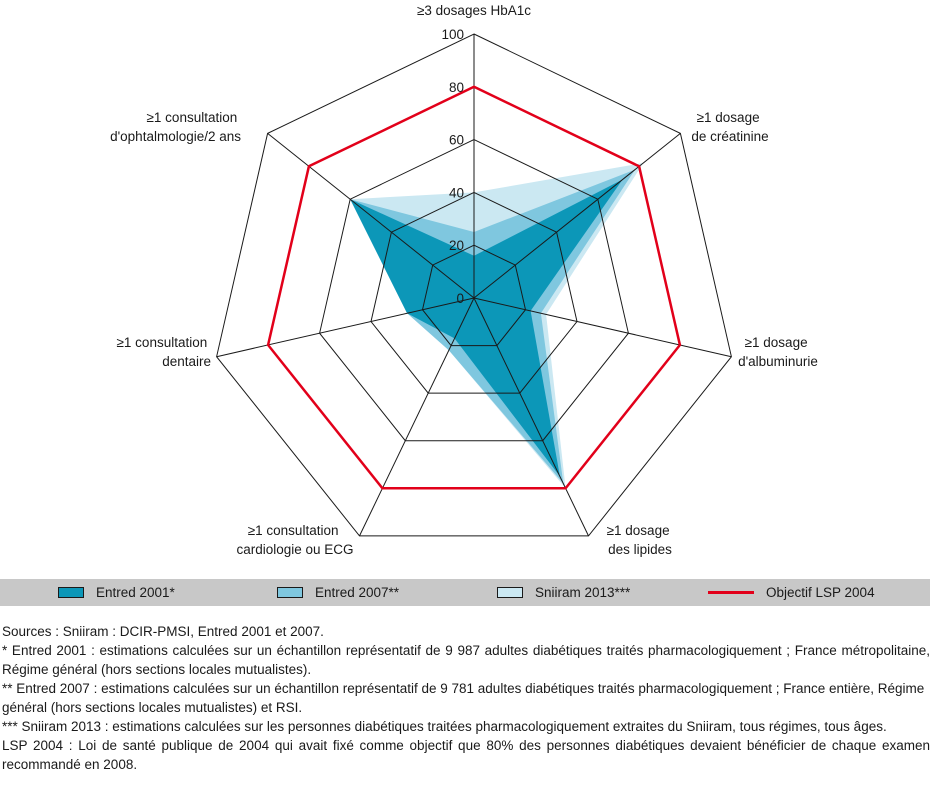 Image resolution: width=934 pixels, height=797 pixels. What do you see at coordinates (452, 166) in the screenshot?
I see `tick-labels: 0 20 40 60 80 100` at bounding box center [452, 166].